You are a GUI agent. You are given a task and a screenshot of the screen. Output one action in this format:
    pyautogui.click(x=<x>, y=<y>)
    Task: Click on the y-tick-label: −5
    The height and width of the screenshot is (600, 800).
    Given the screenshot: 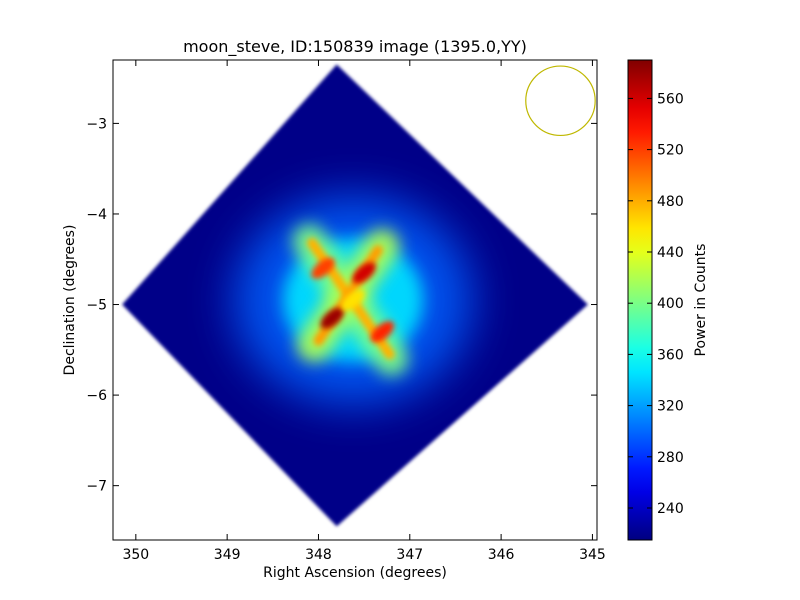 What is the action you would take?
    pyautogui.click(x=96, y=306)
    